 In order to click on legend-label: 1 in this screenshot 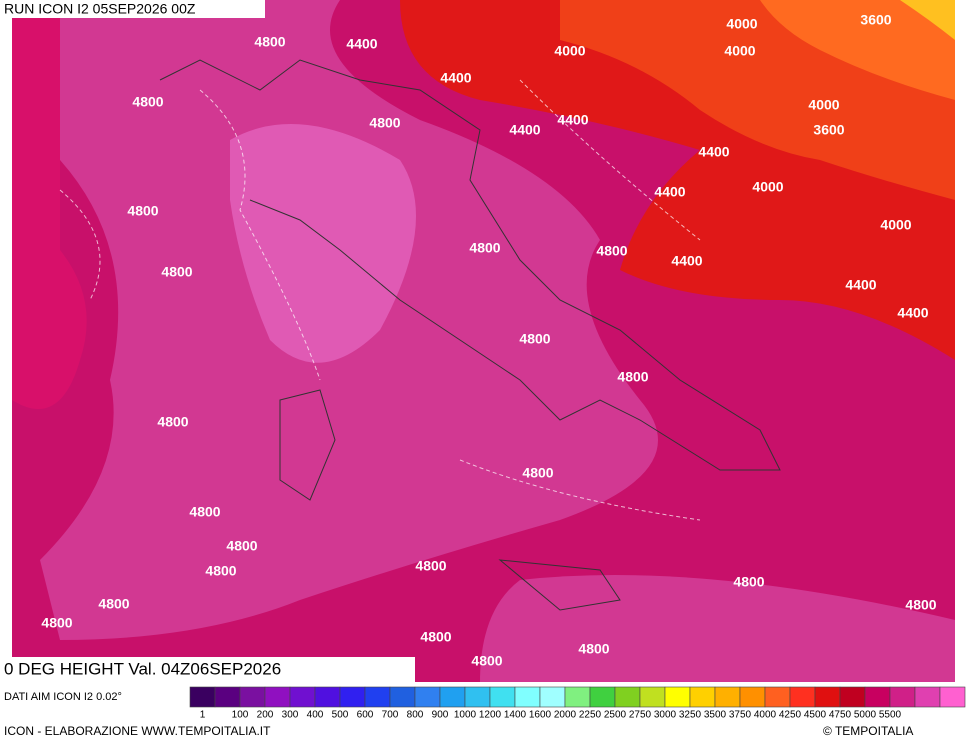, I will do `click(203, 715)`.